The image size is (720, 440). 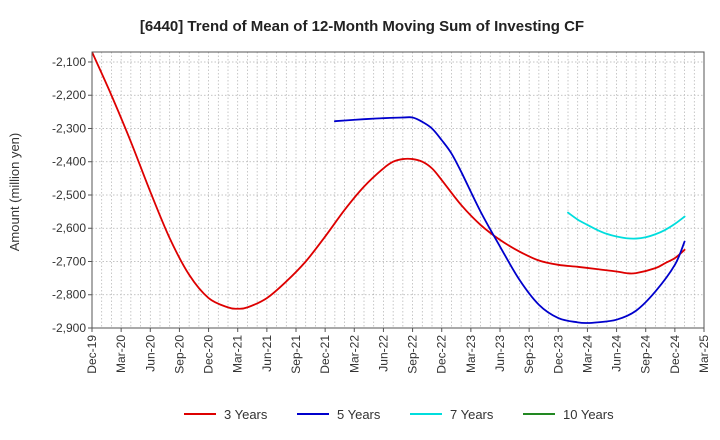 I want to click on x-tick-label: Mar-25, so click(x=704, y=354).